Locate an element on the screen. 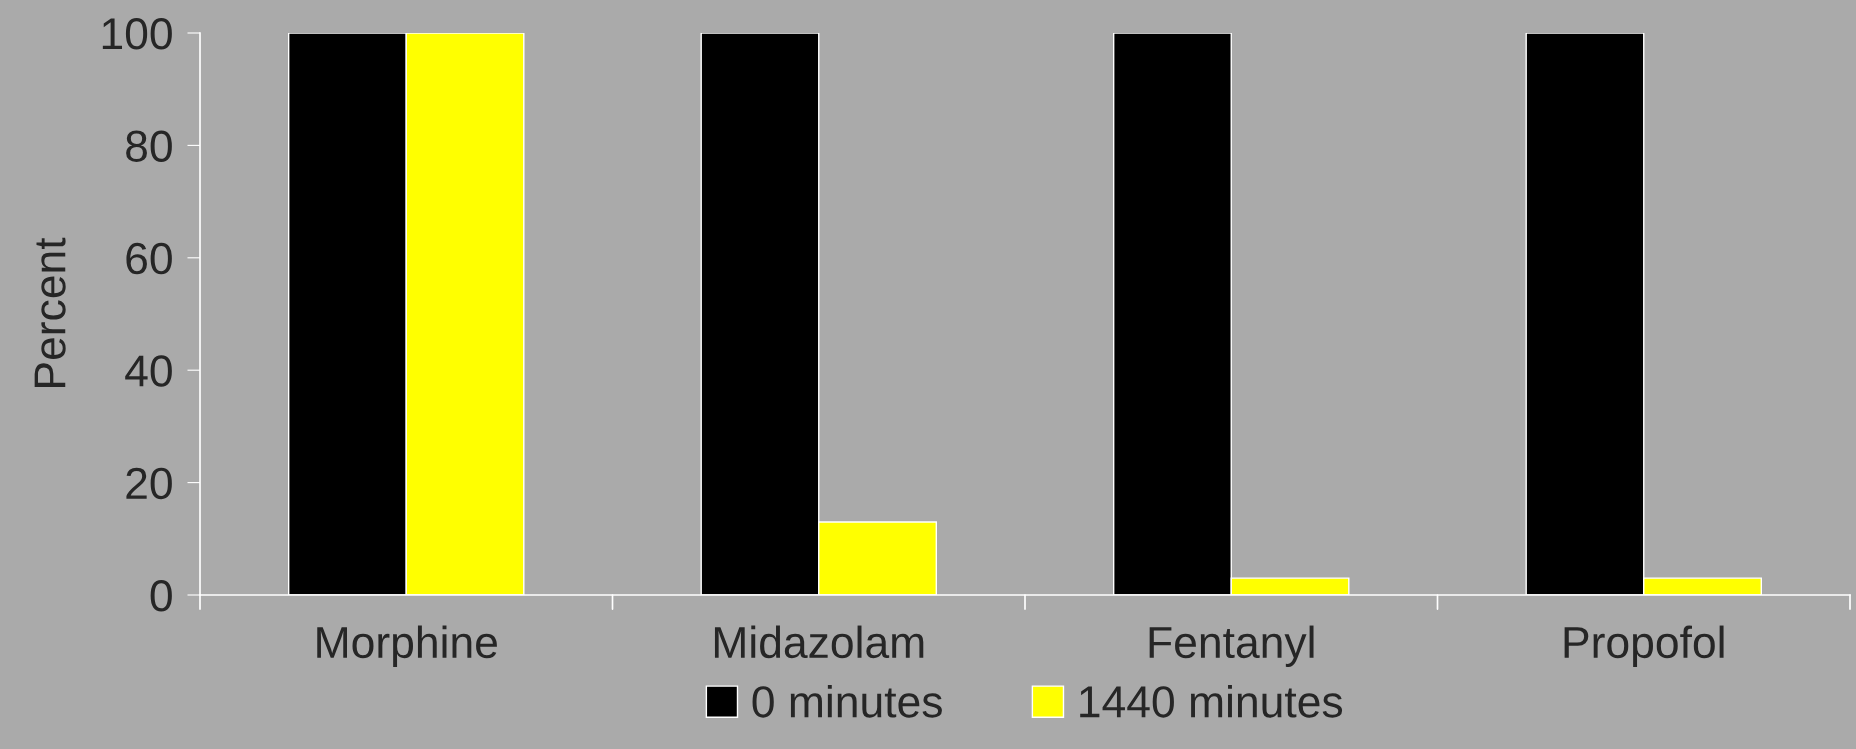 The width and height of the screenshot is (1856, 749). x-tick-label: Morphine is located at coordinates (407, 646).